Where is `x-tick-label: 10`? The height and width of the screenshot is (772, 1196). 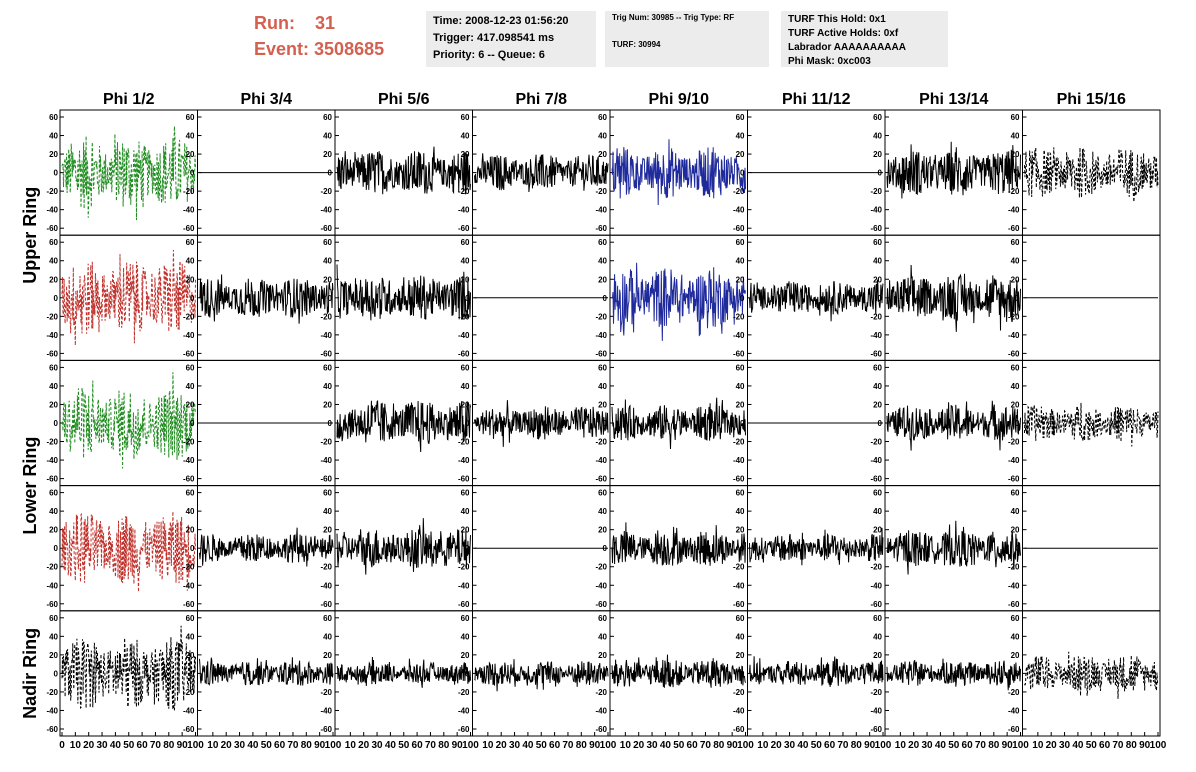
x-tick-label: 10 is located at coordinates (351, 745).